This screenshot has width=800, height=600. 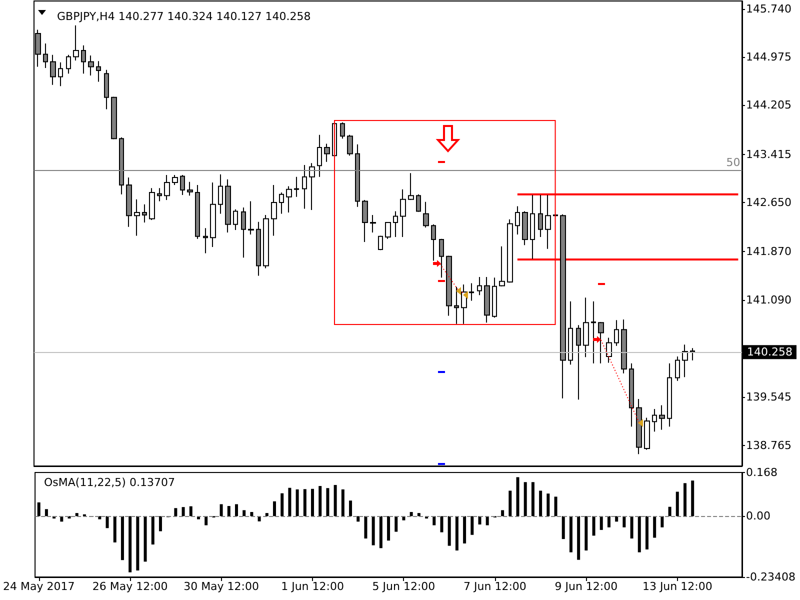 I want to click on x-tick-label: 5 Jun 12:00, so click(x=404, y=586).